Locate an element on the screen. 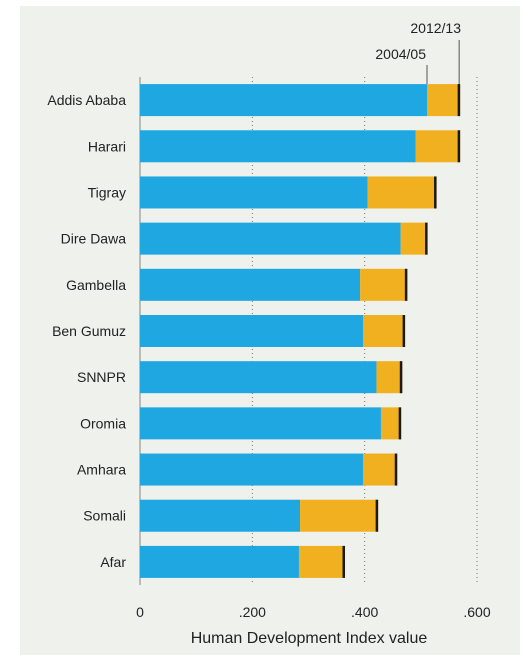  category-label: Harari is located at coordinates (107, 146).